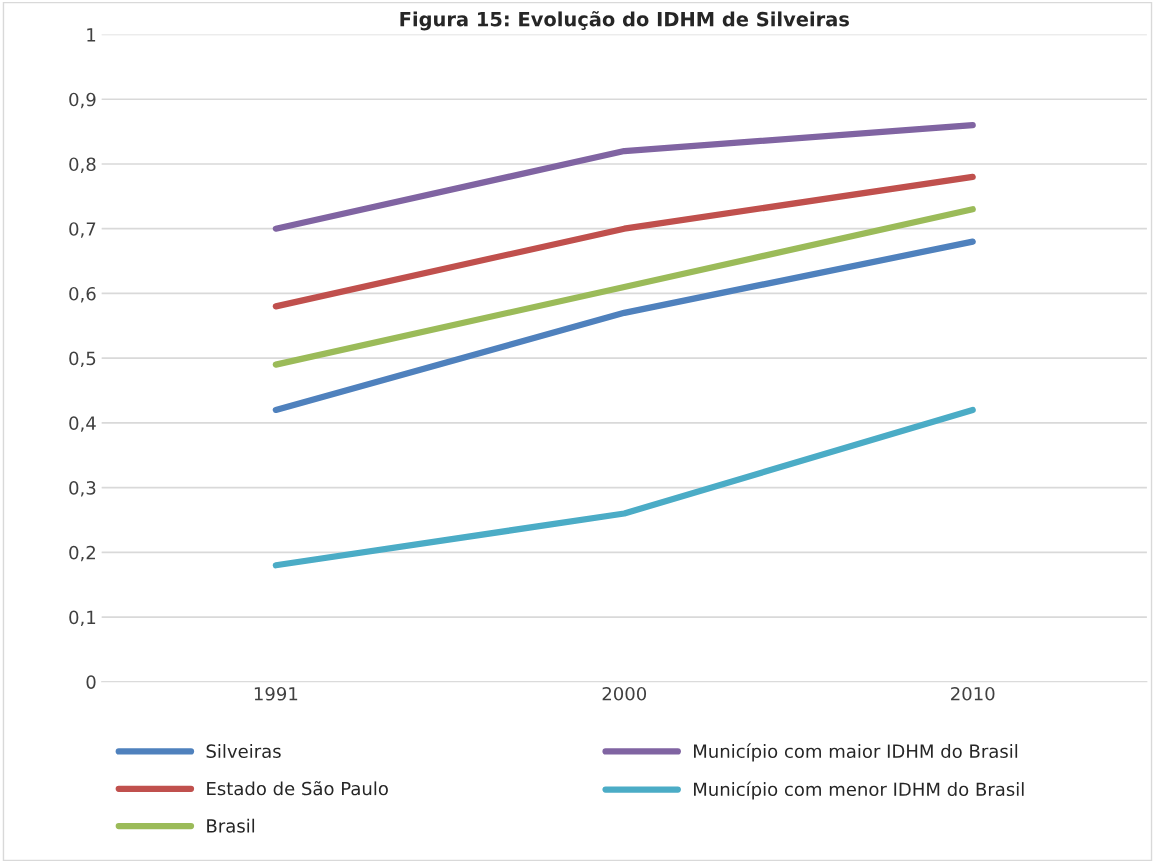 This screenshot has height=863, width=1155. What do you see at coordinates (82, 294) in the screenshot?
I see `y-tick-label: 0,6` at bounding box center [82, 294].